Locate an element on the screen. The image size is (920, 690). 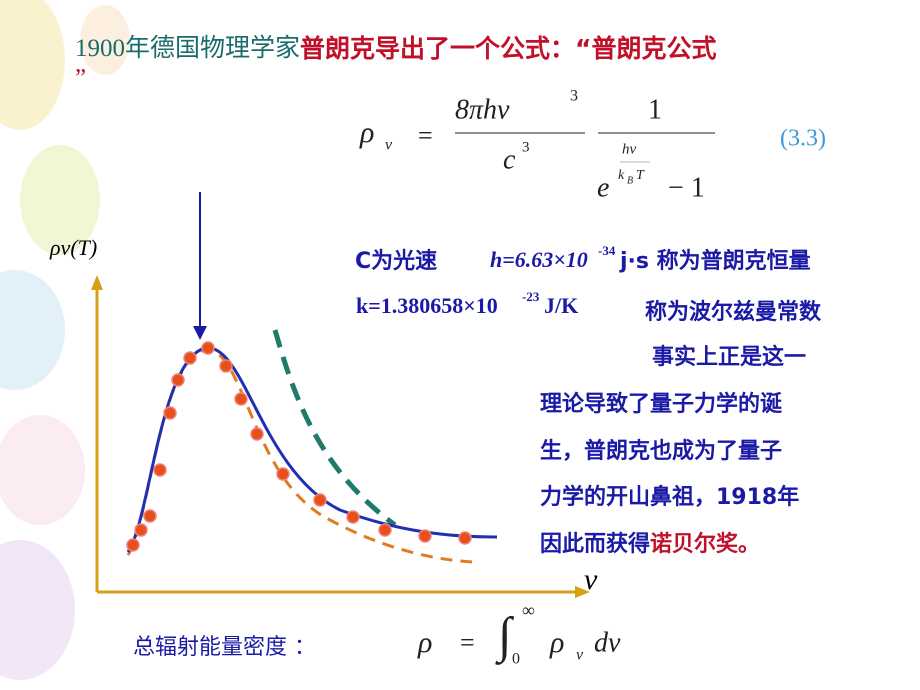
title-part: ” is located at coordinates (80, 78).